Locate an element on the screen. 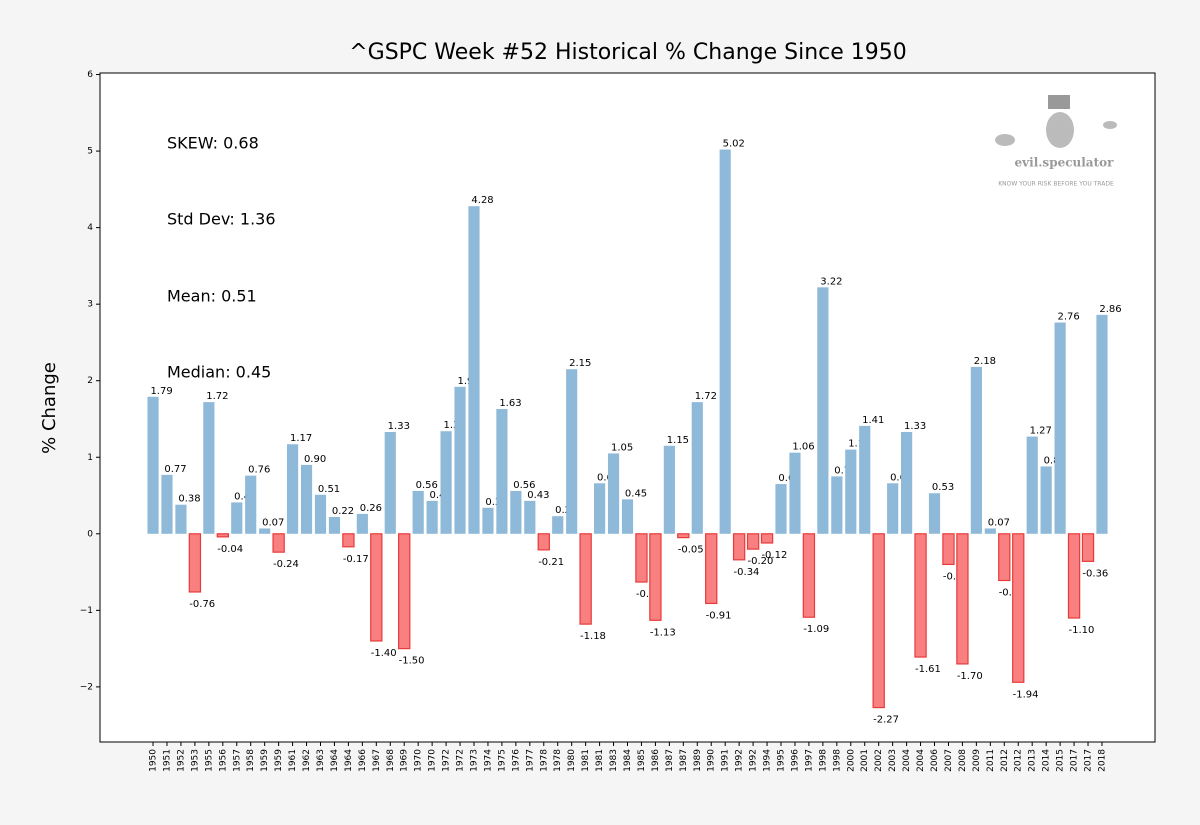  data-label: -0.05 is located at coordinates (691, 550).